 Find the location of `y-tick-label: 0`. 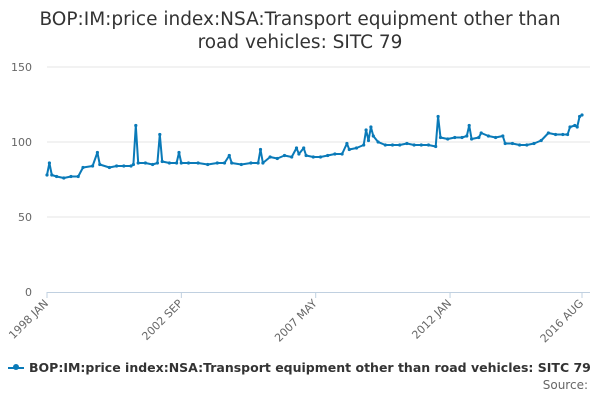

y-tick-label: 0 is located at coordinates (28, 292).